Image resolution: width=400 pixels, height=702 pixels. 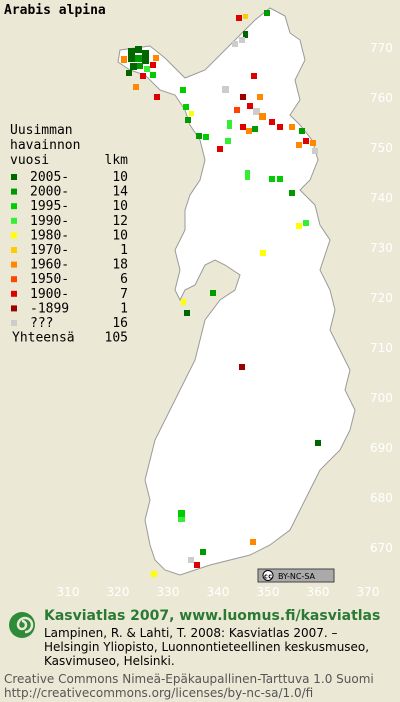 What do you see at coordinates (120, 221) in the screenshot?
I see `legend-count: 12` at bounding box center [120, 221].